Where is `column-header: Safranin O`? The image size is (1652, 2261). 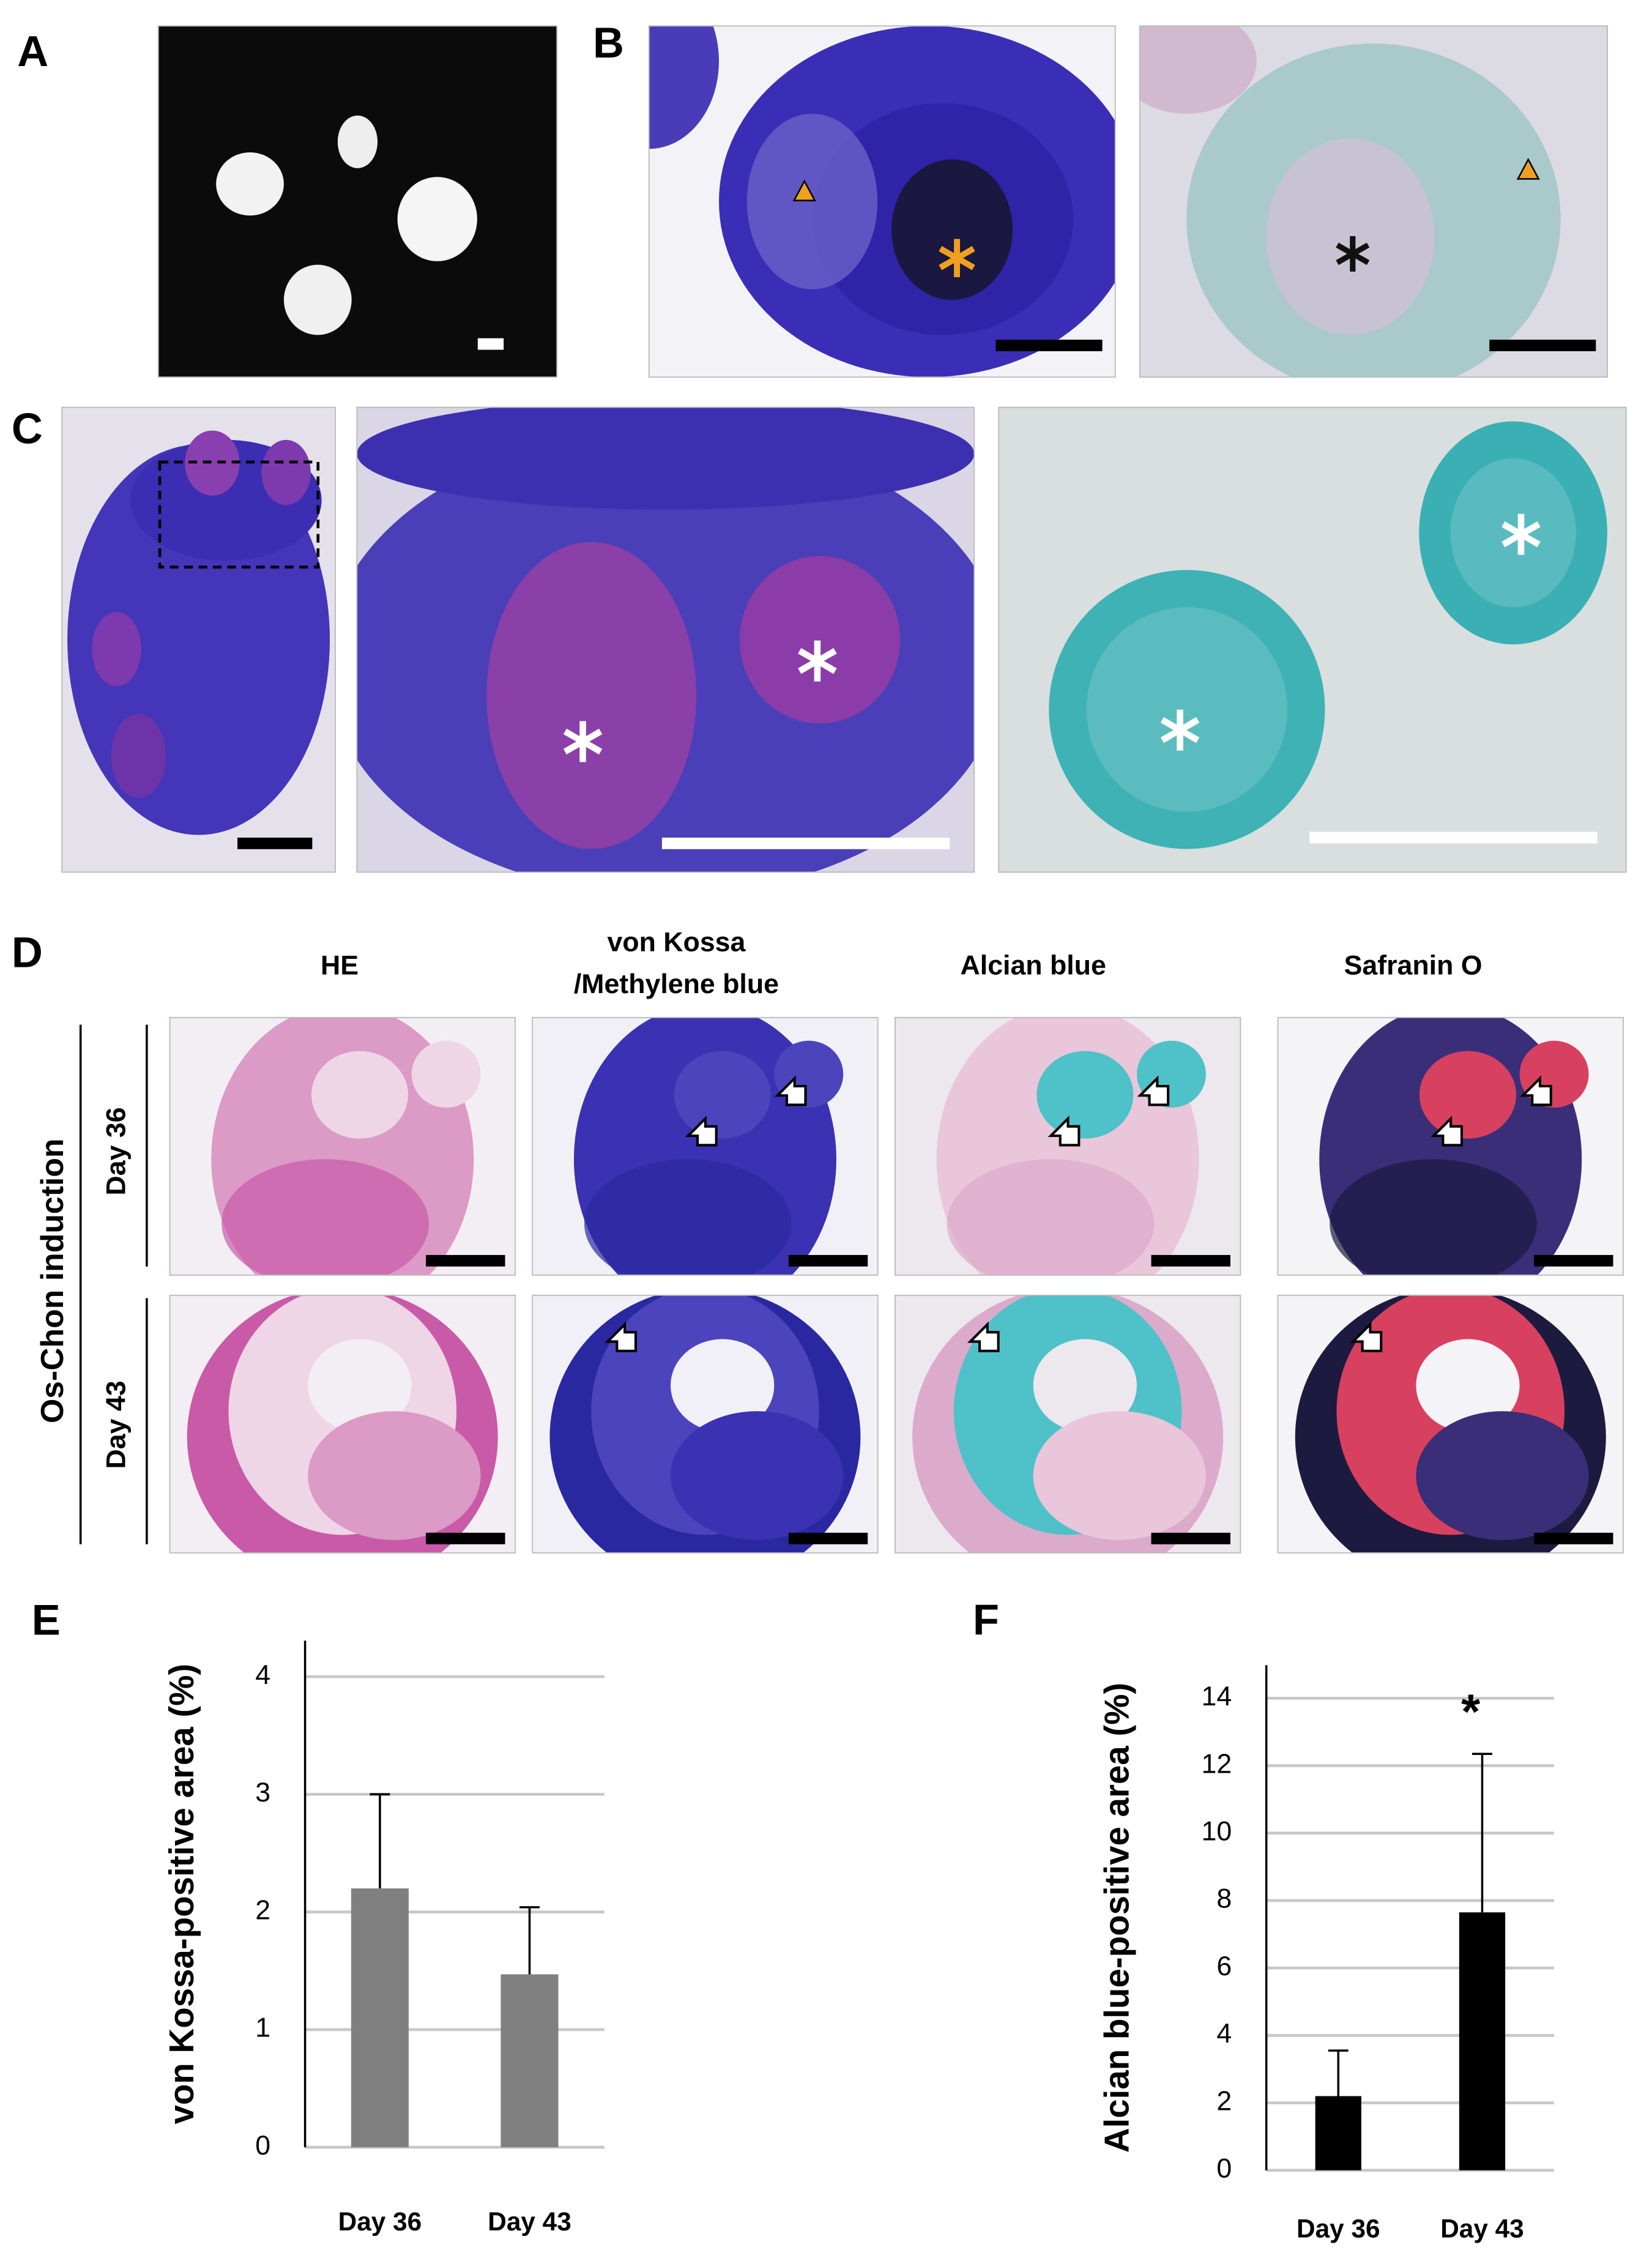 column-header: Safranin O is located at coordinates (1413, 965).